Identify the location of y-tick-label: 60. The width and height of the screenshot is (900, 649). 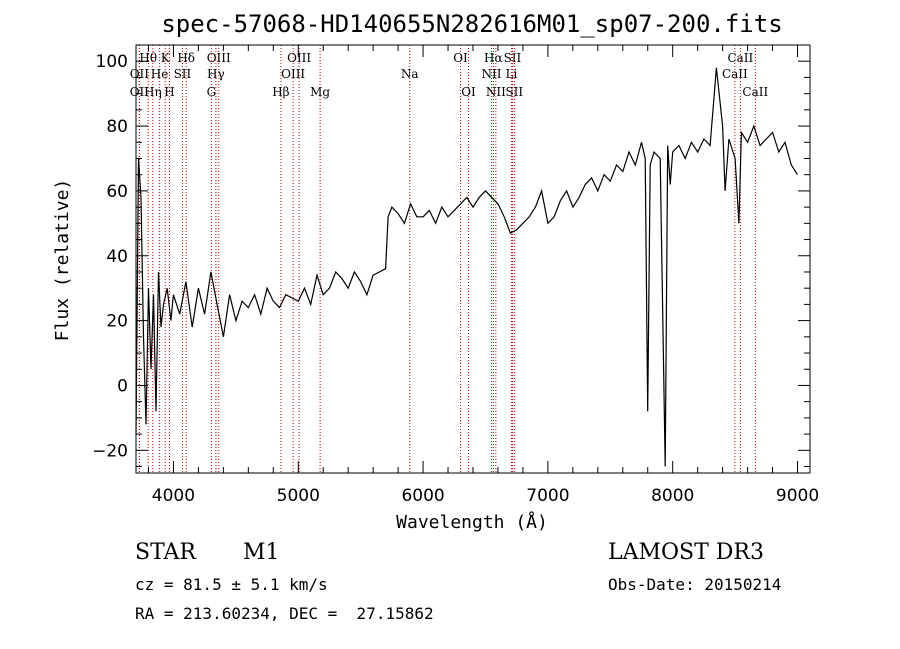
(117, 192).